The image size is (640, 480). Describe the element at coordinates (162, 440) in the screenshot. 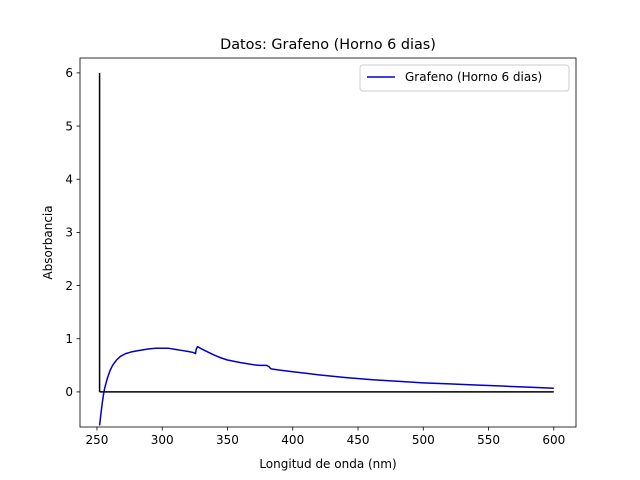

I see `x-tick-label: 300` at that location.